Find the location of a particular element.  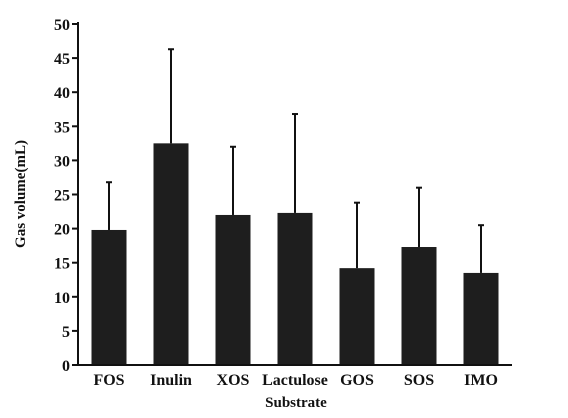

y-tick-label: 0 is located at coordinates (66, 366).